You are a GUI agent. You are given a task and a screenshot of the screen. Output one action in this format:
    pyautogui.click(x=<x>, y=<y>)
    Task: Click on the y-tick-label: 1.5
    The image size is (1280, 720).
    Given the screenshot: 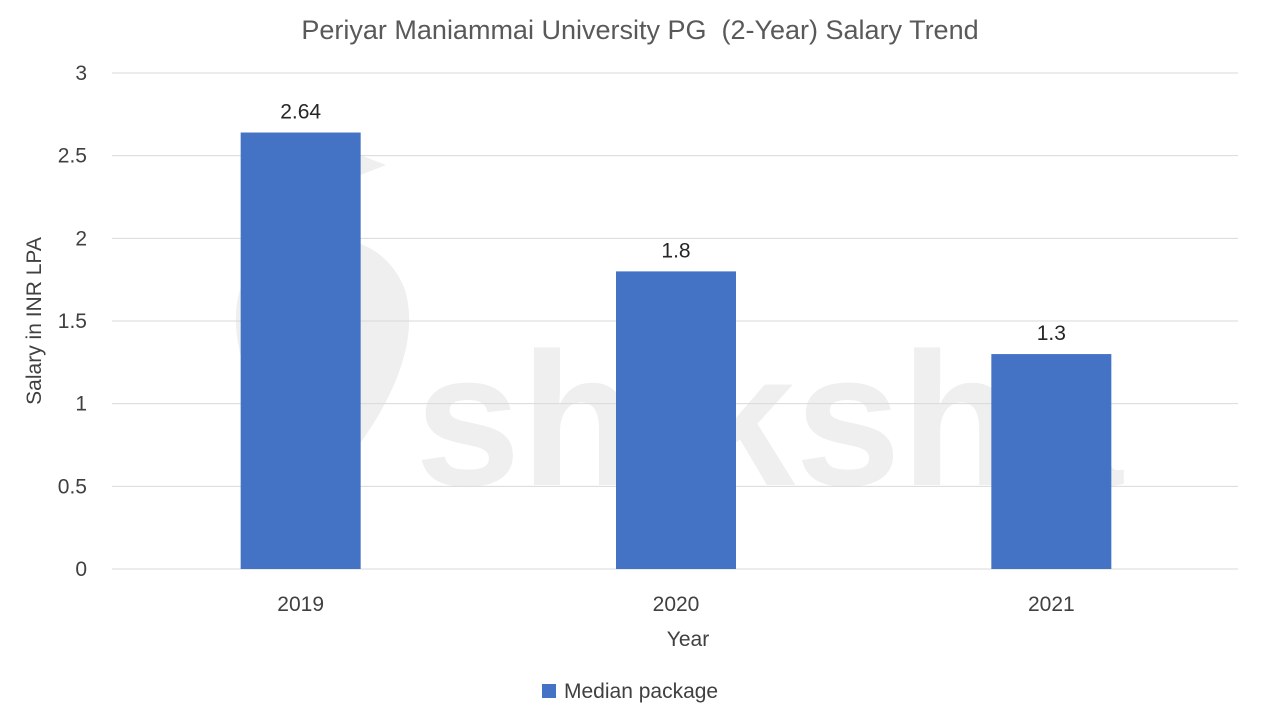 What is the action you would take?
    pyautogui.click(x=72, y=321)
    